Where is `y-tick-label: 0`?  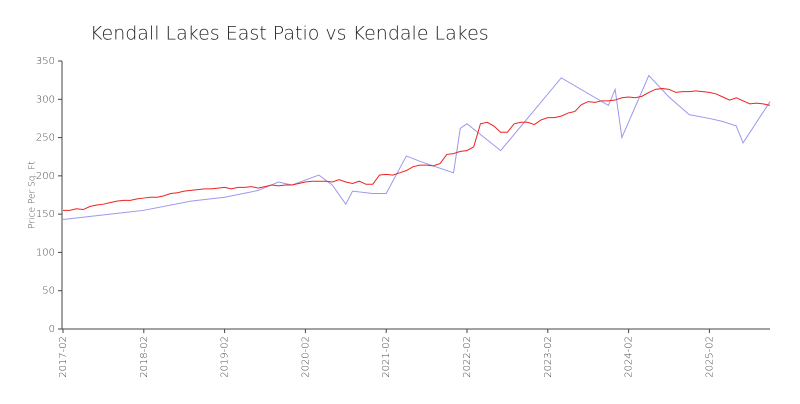
y-tick-label: 0 is located at coordinates (52, 329).